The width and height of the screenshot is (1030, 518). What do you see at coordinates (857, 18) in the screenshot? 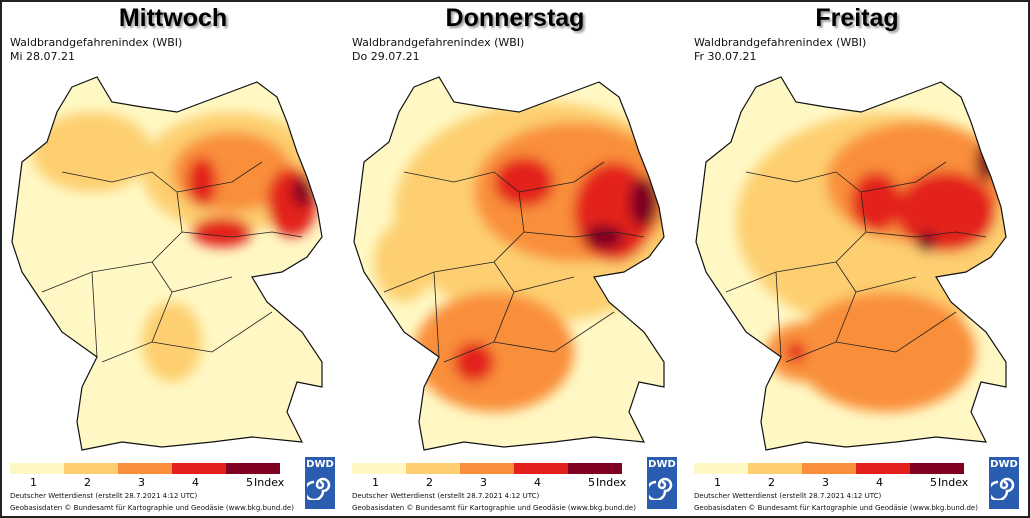
I see `day-title: Freitag` at bounding box center [857, 18].